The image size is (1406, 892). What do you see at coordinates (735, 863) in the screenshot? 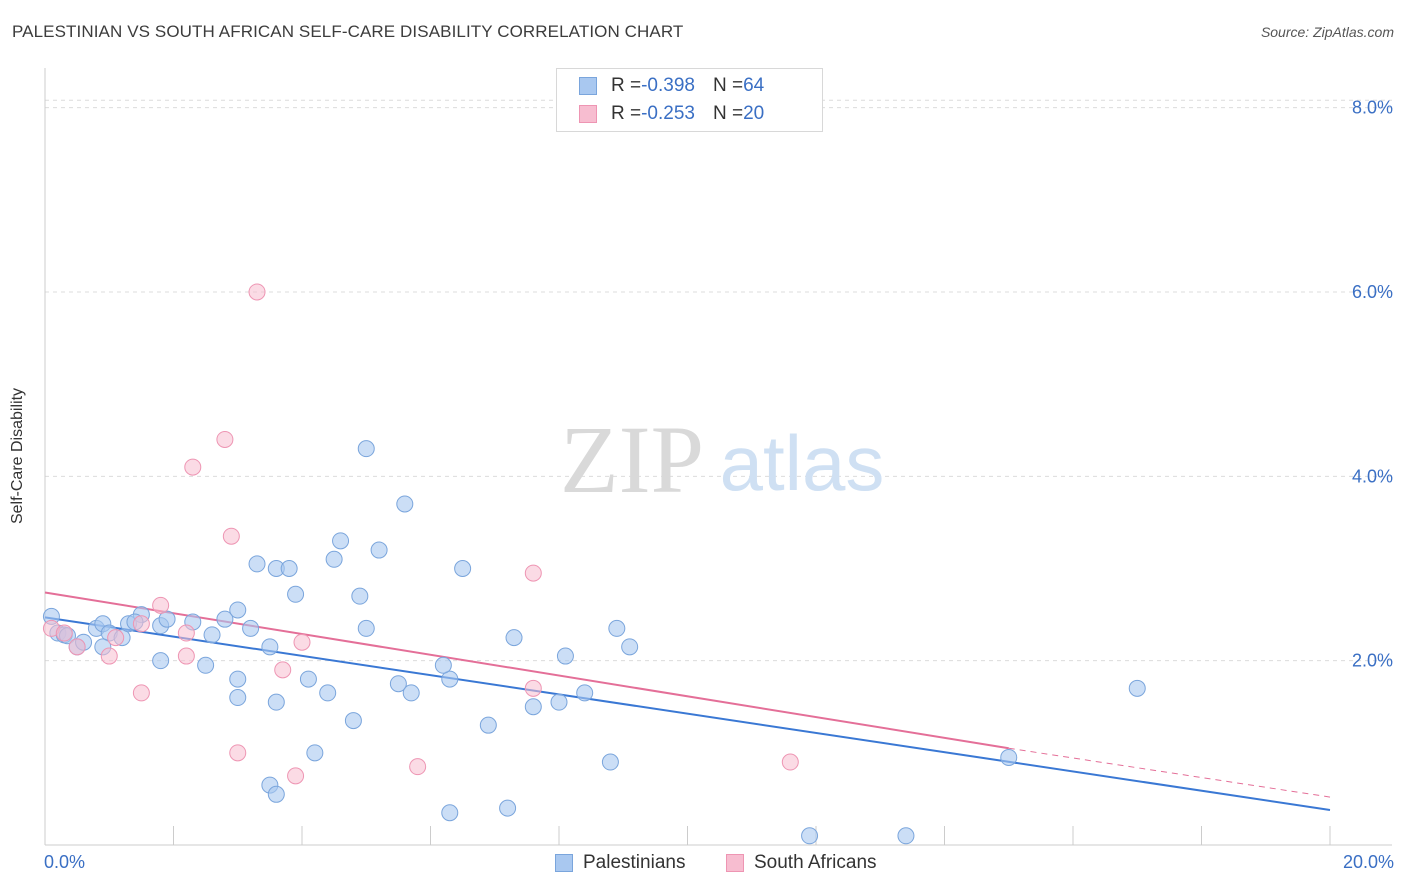
I see `south-africans-legend-swatch` at bounding box center [735, 863].